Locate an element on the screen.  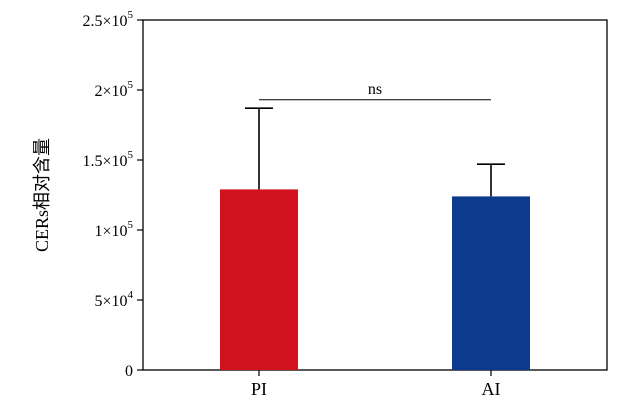
y-tick-exponent: 4 is located at coordinates (131, 295).